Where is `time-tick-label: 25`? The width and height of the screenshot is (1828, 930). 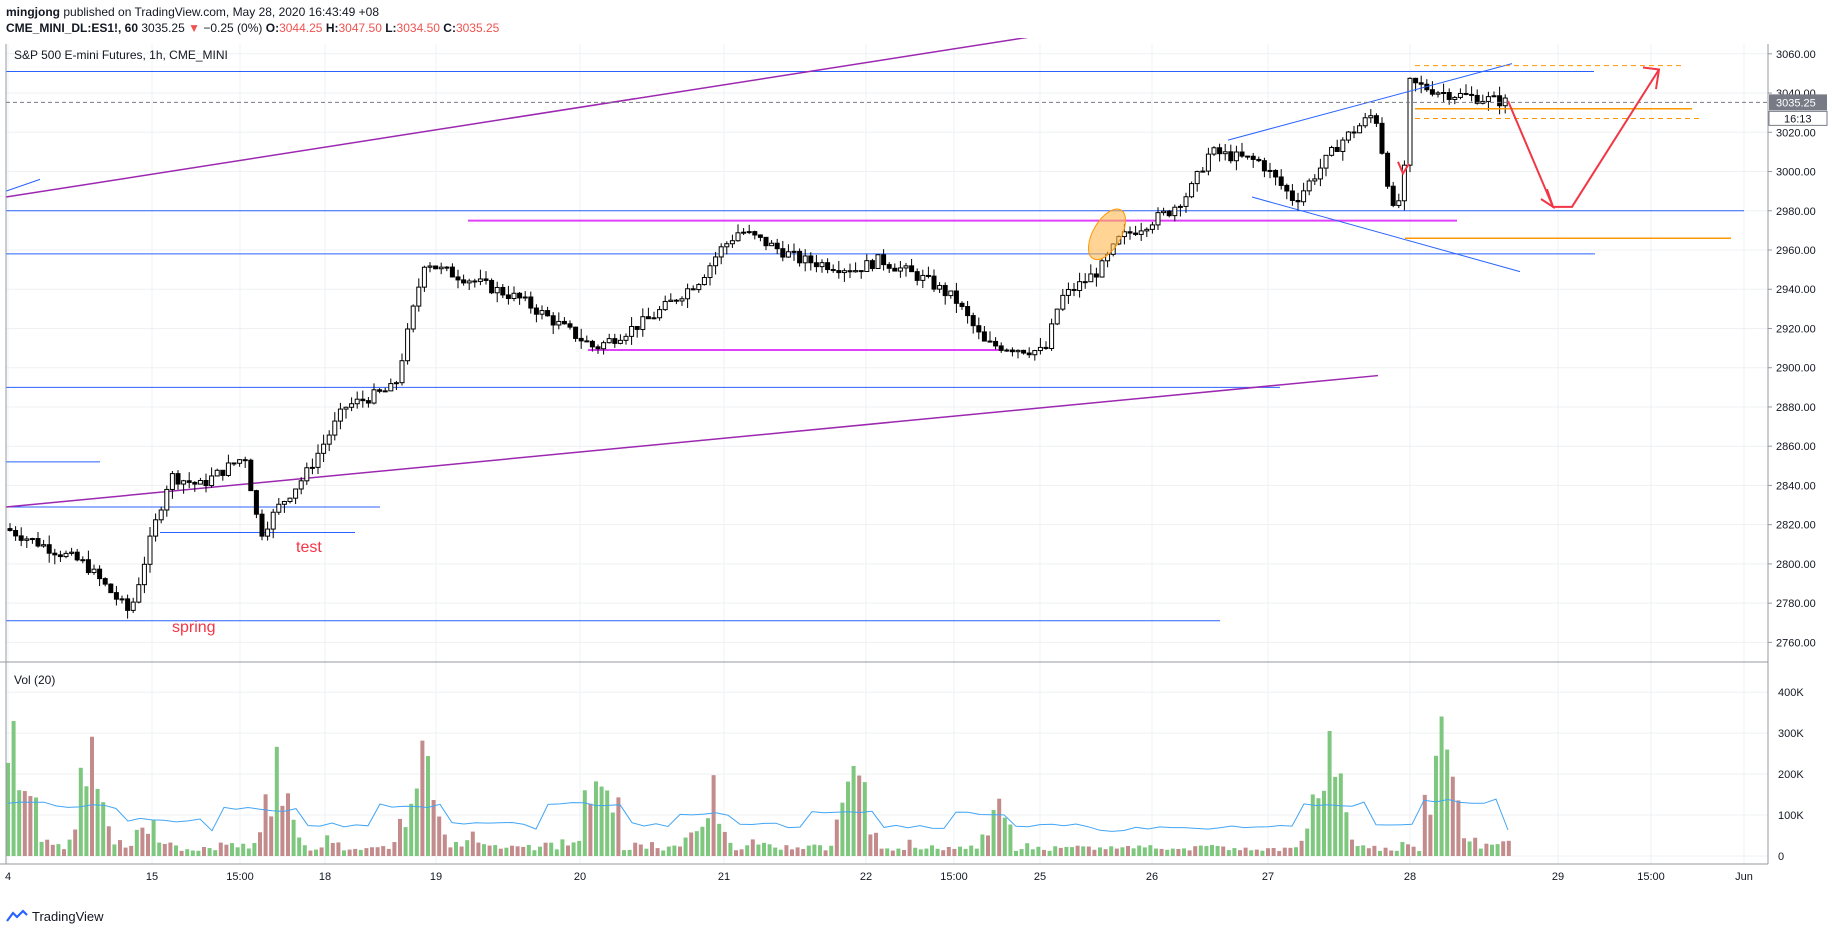
time-tick-label: 25 is located at coordinates (1040, 877).